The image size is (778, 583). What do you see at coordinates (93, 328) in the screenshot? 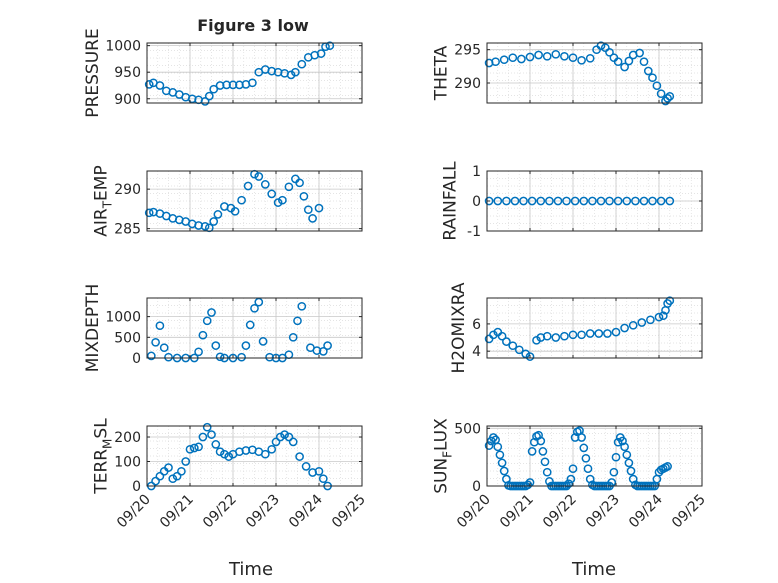
I see `y-axis-label: MIXDEPTH` at bounding box center [93, 328].